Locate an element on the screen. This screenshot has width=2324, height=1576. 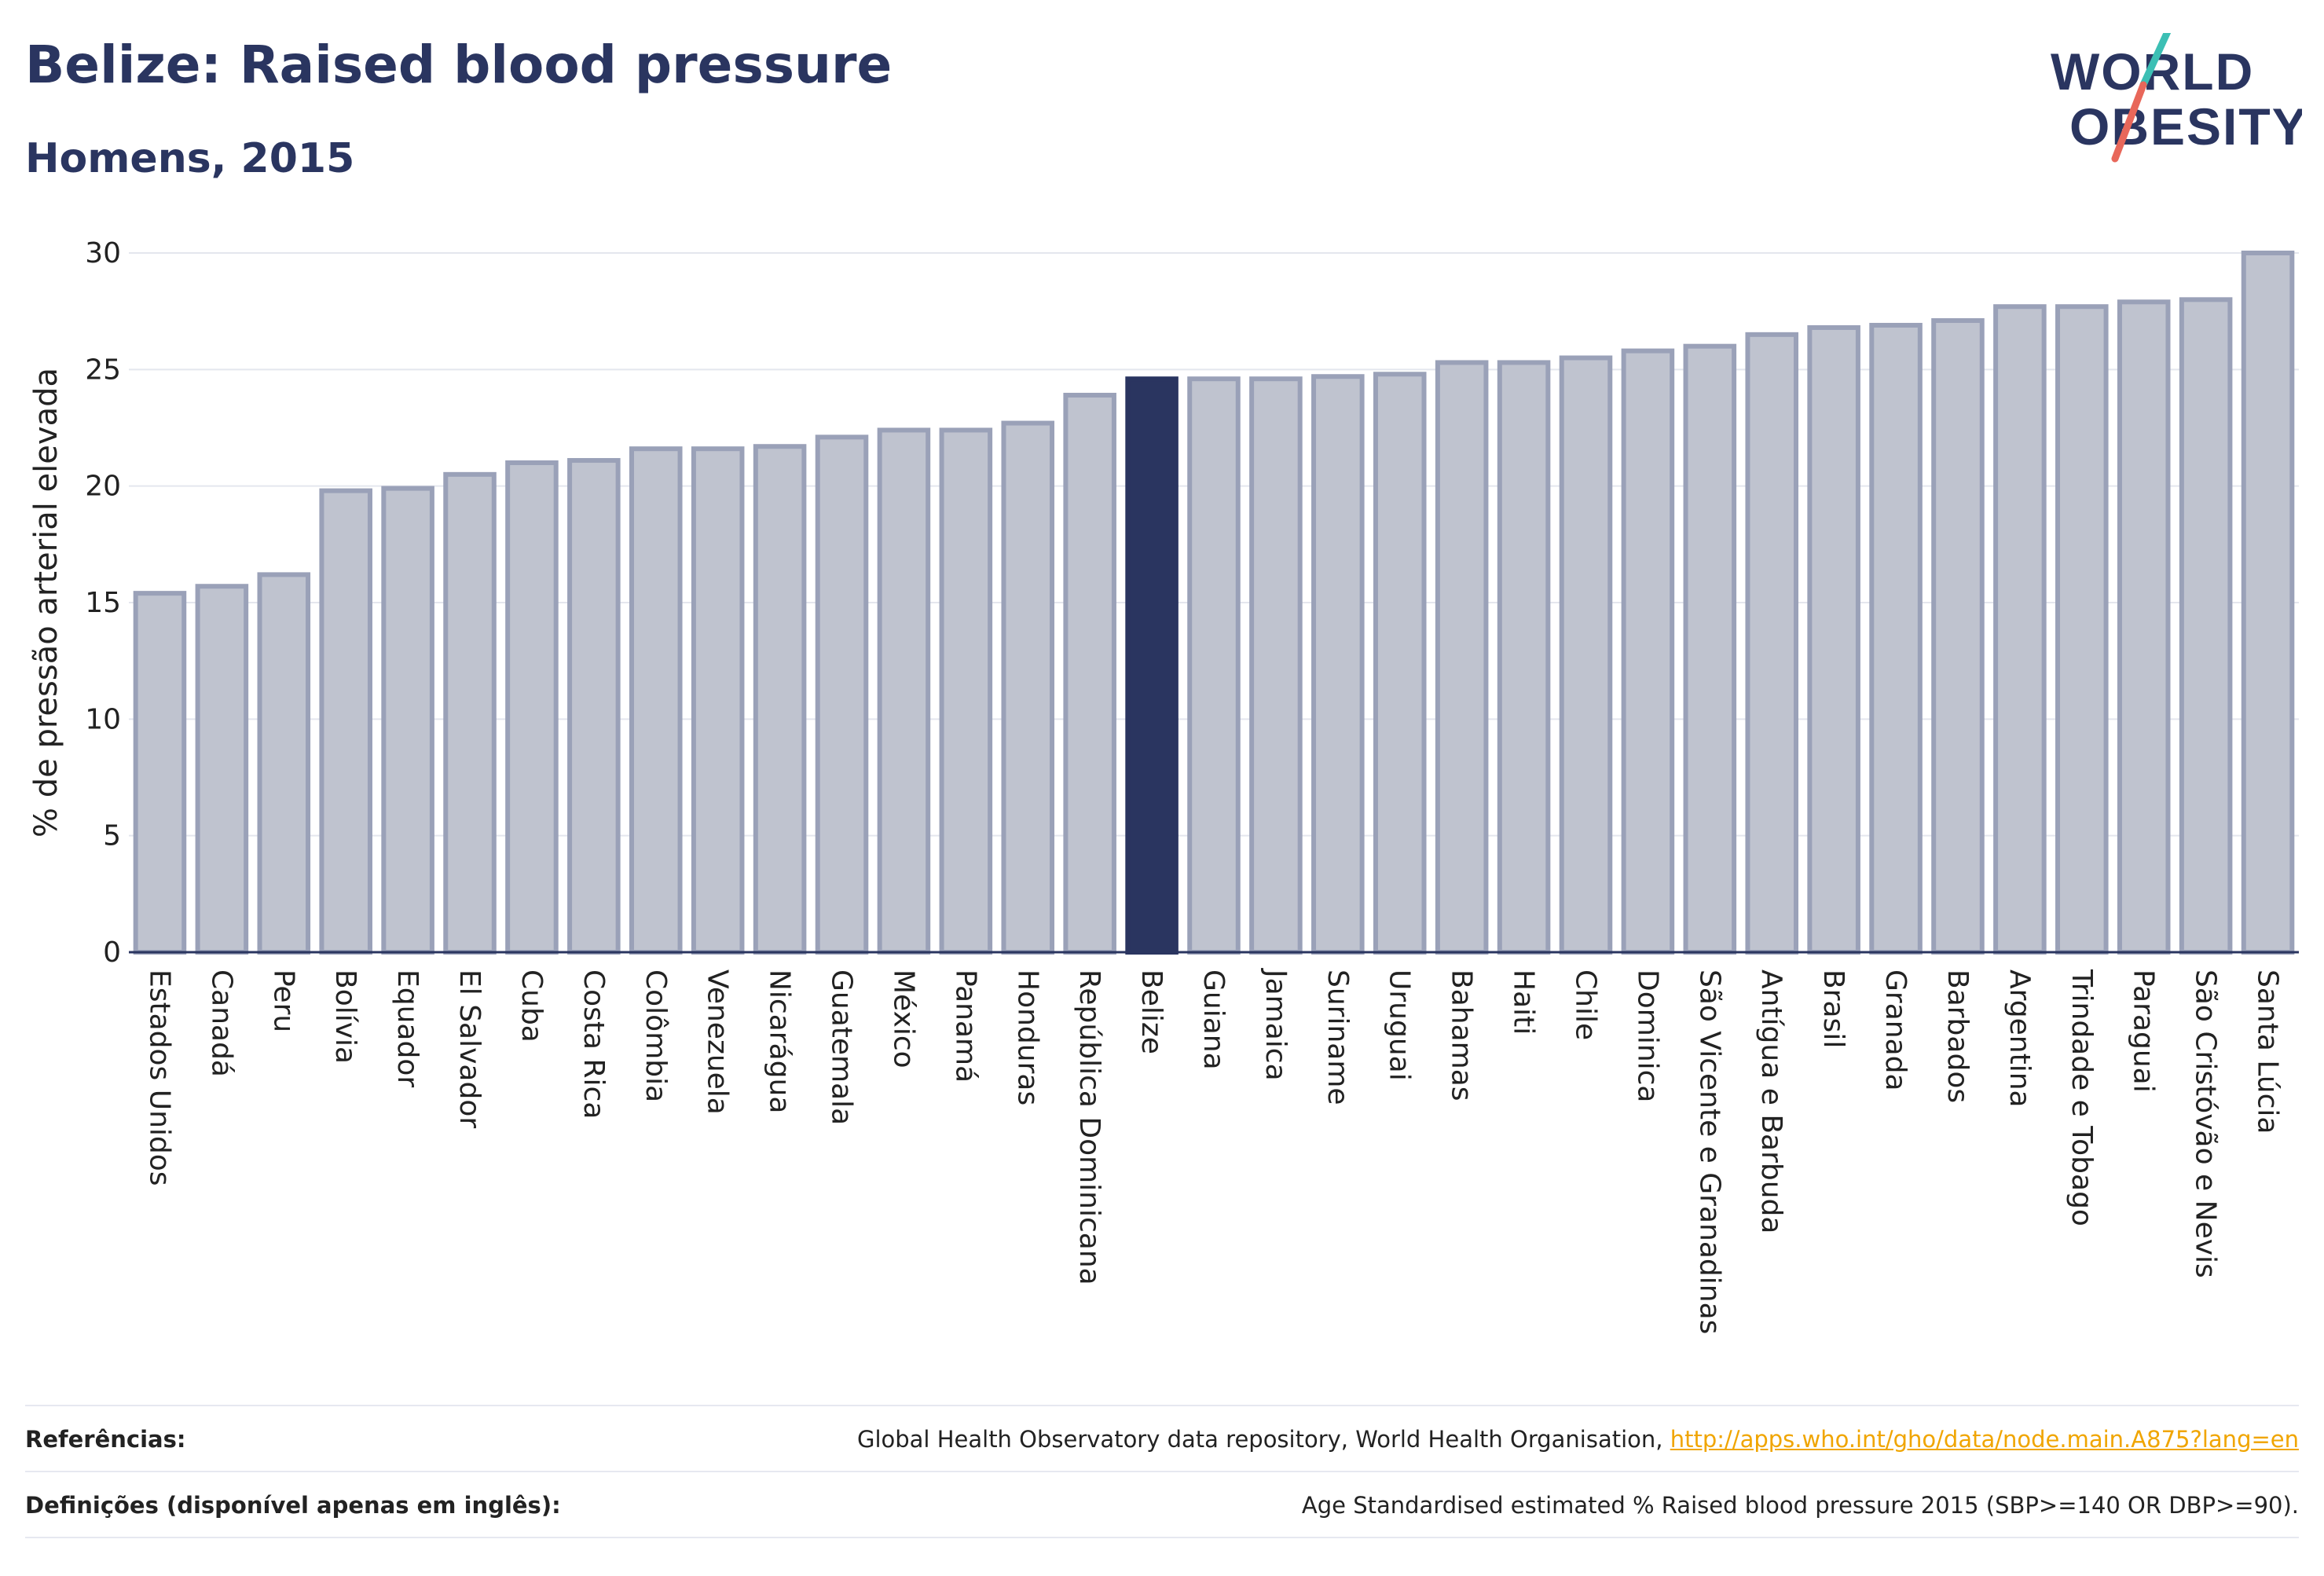
x-tick-label: Guiana is located at coordinates (1213, 1019).